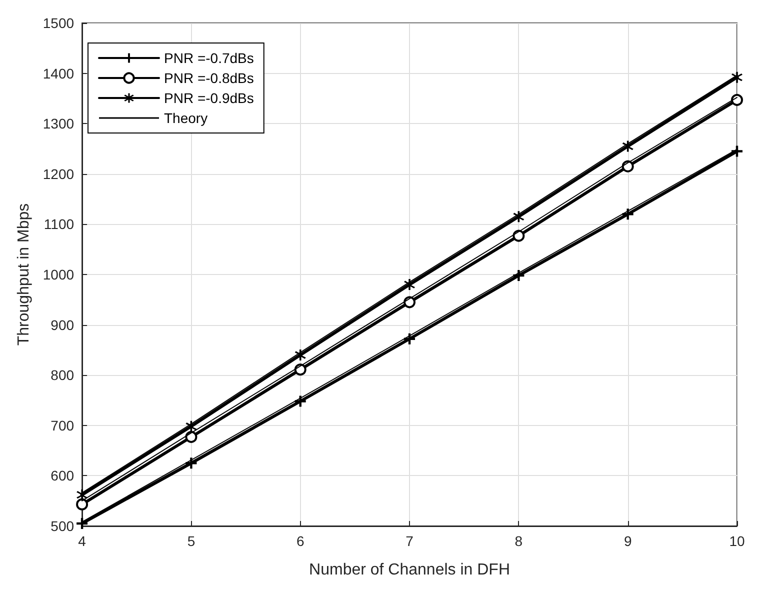 The width and height of the screenshot is (760, 597). Describe the element at coordinates (410, 541) in the screenshot. I see `x-tick-label: 7` at that location.